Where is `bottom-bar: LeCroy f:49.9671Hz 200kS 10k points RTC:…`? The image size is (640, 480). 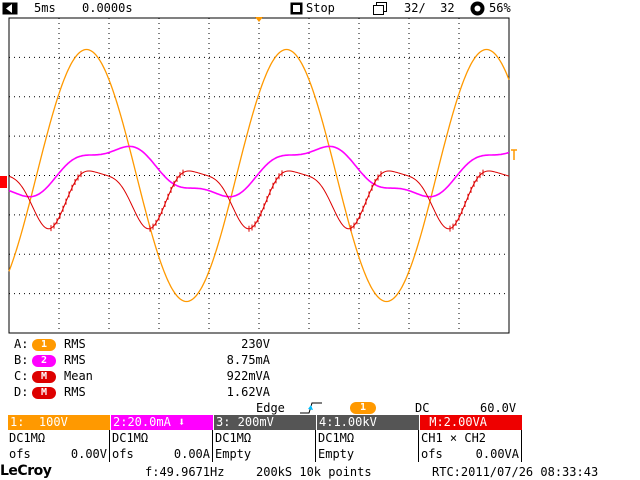 bottom-bar: LeCroy f:49.9671Hz 200kS 10k points RTC:… is located at coordinates (320, 471).